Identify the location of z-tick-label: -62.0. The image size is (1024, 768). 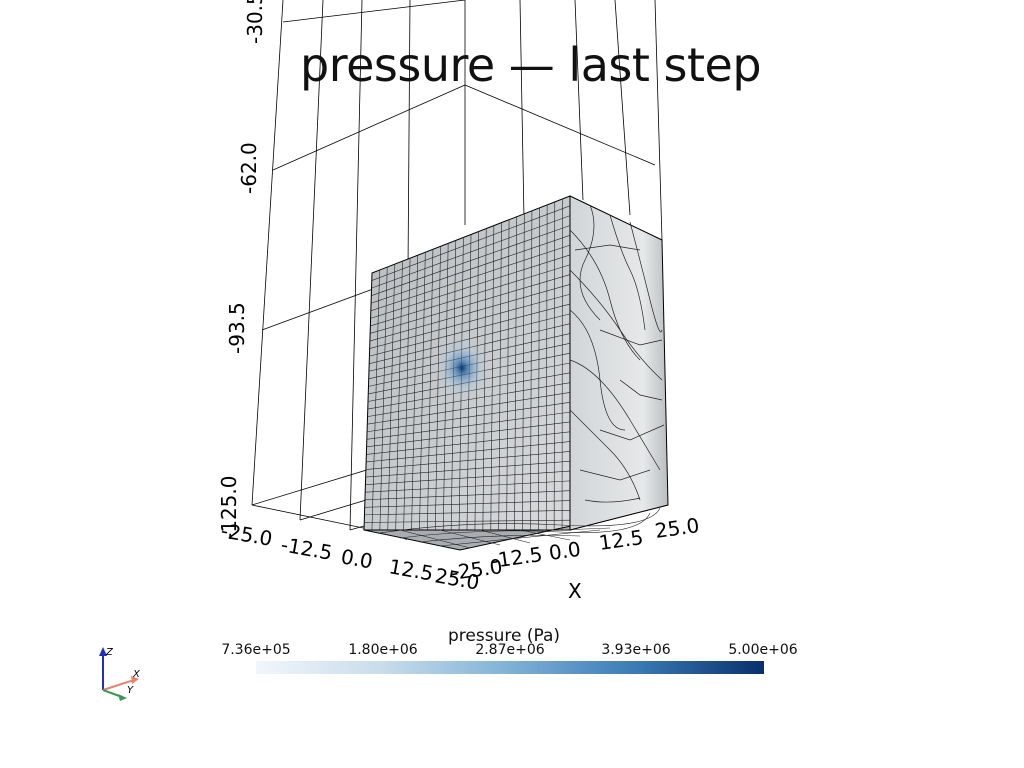
(249, 168).